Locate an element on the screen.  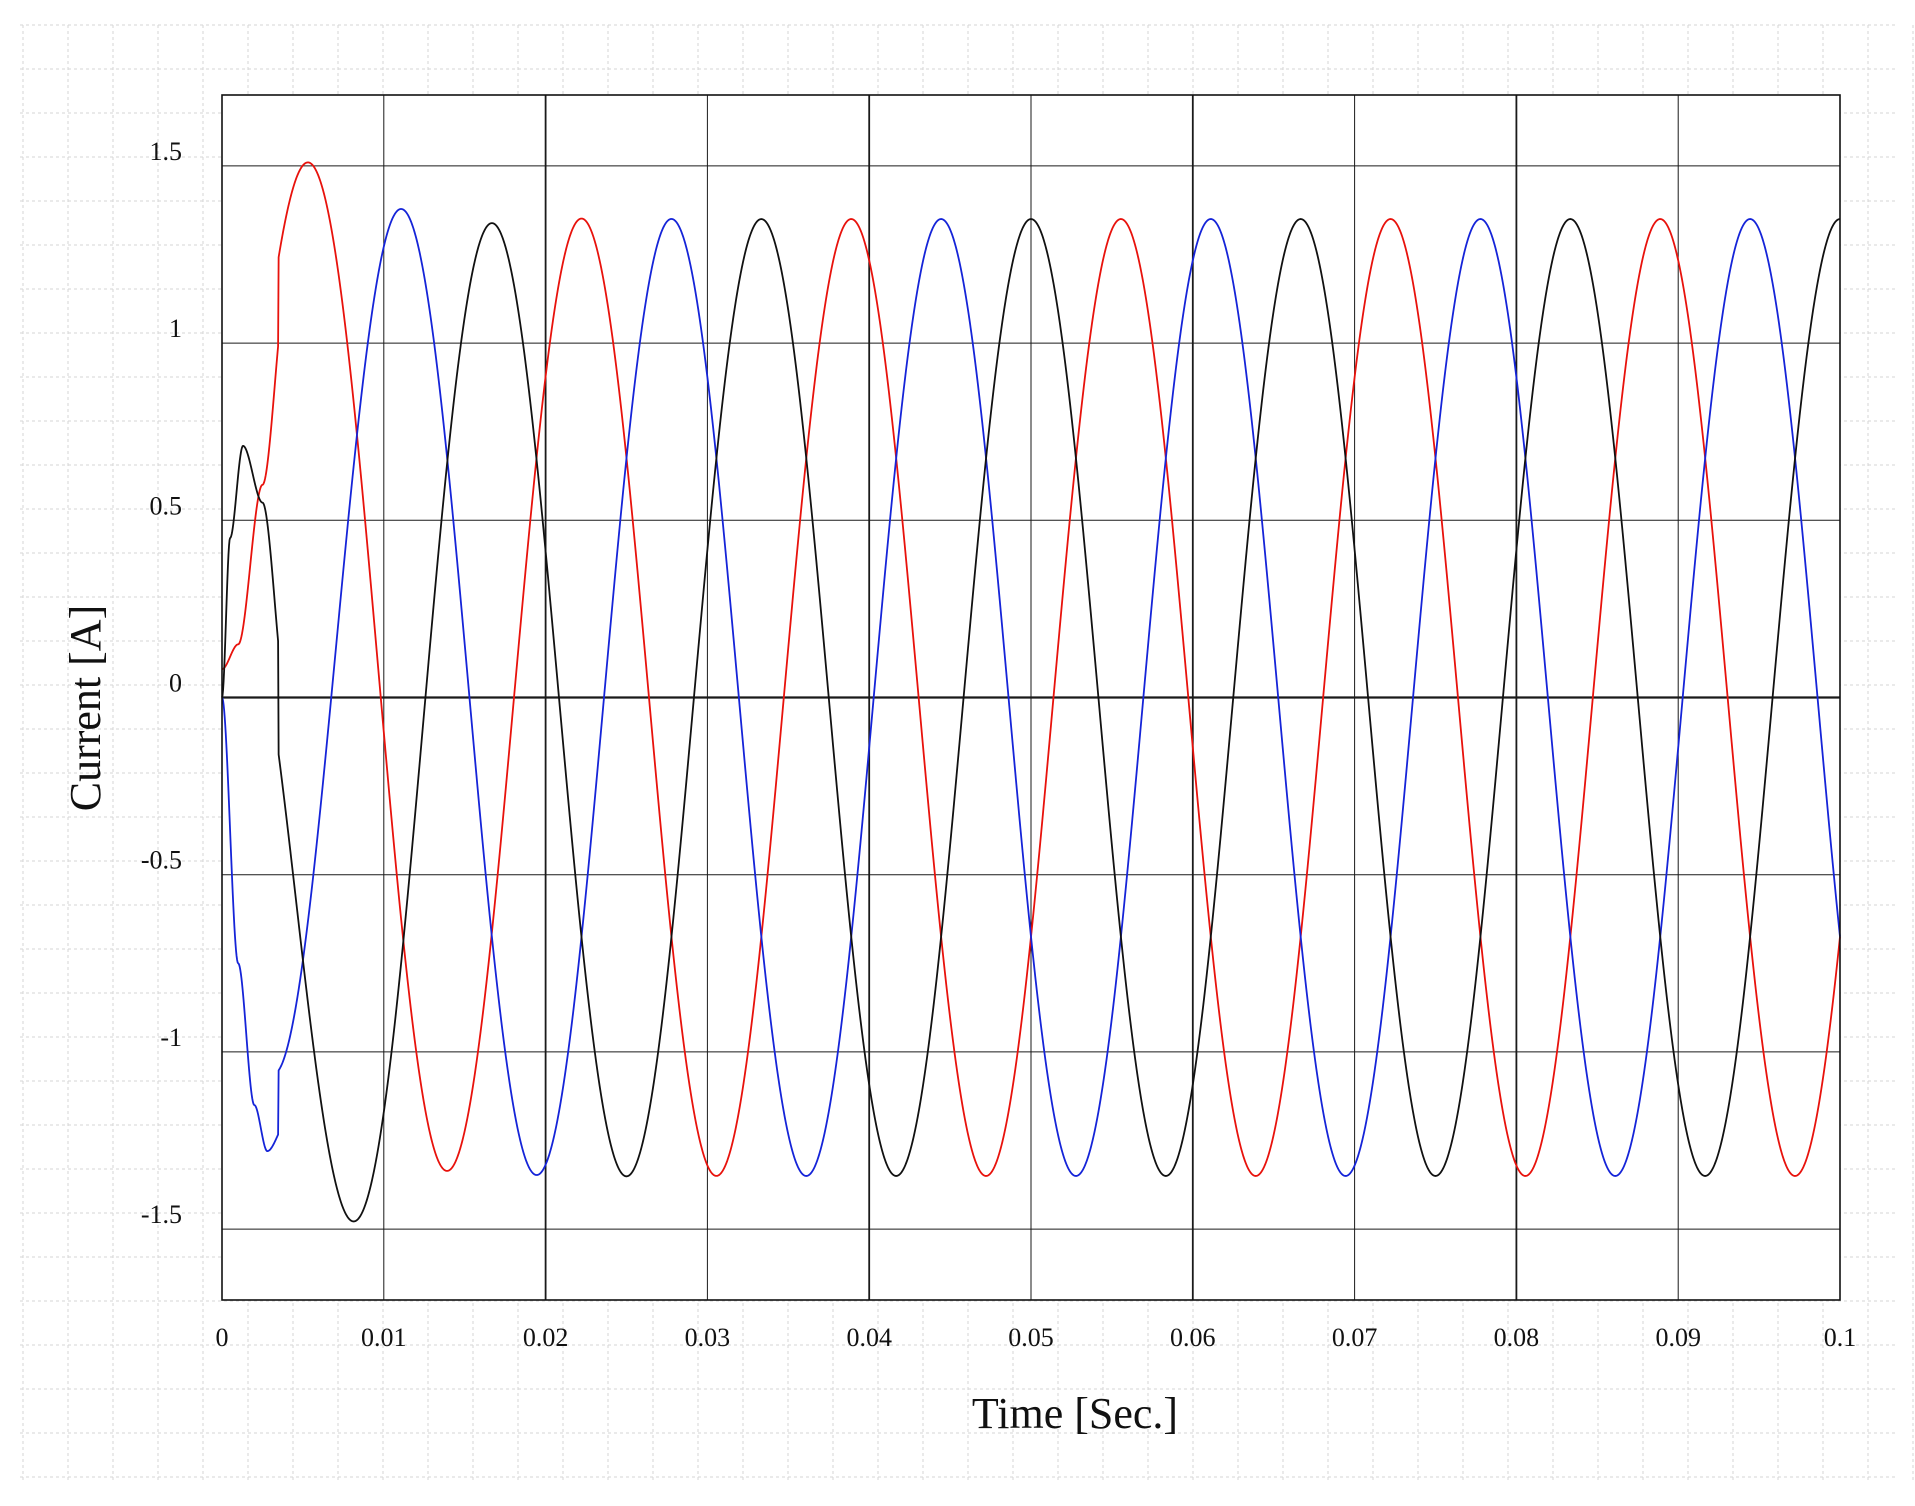
y-tick-label: 1.5 is located at coordinates (166, 151).